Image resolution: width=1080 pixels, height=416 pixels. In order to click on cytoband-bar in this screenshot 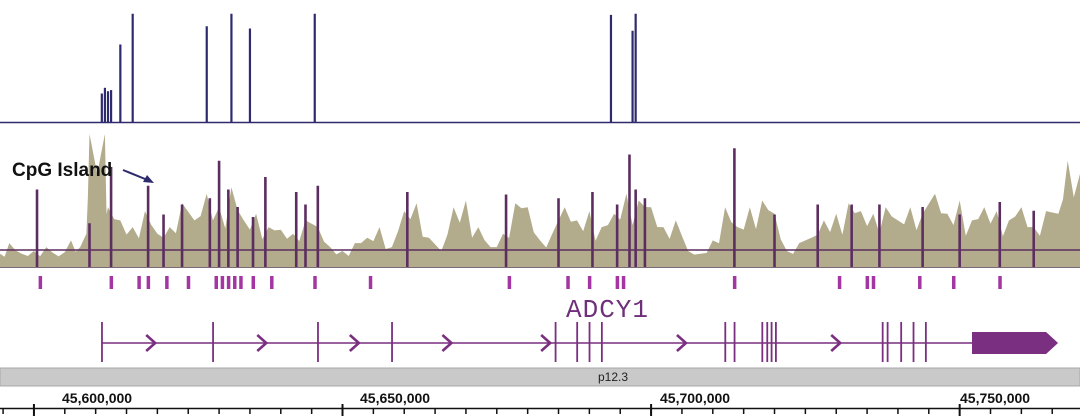, I will do `click(540, 377)`.